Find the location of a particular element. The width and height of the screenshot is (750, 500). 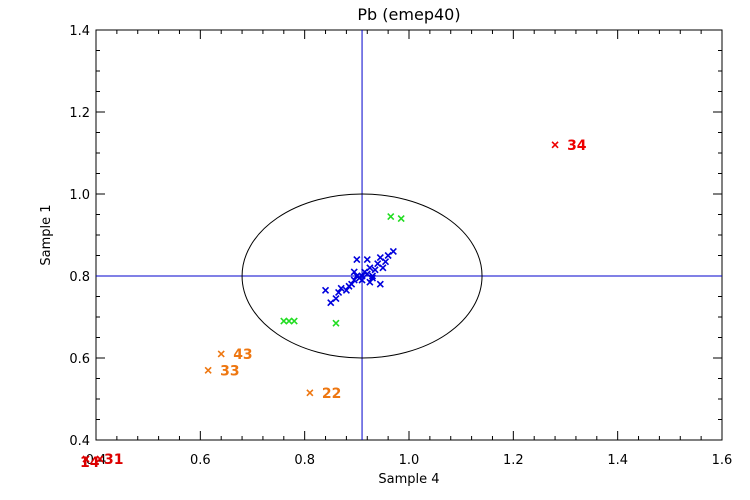

chart-title: Pb (emep40) is located at coordinates (408, 14).